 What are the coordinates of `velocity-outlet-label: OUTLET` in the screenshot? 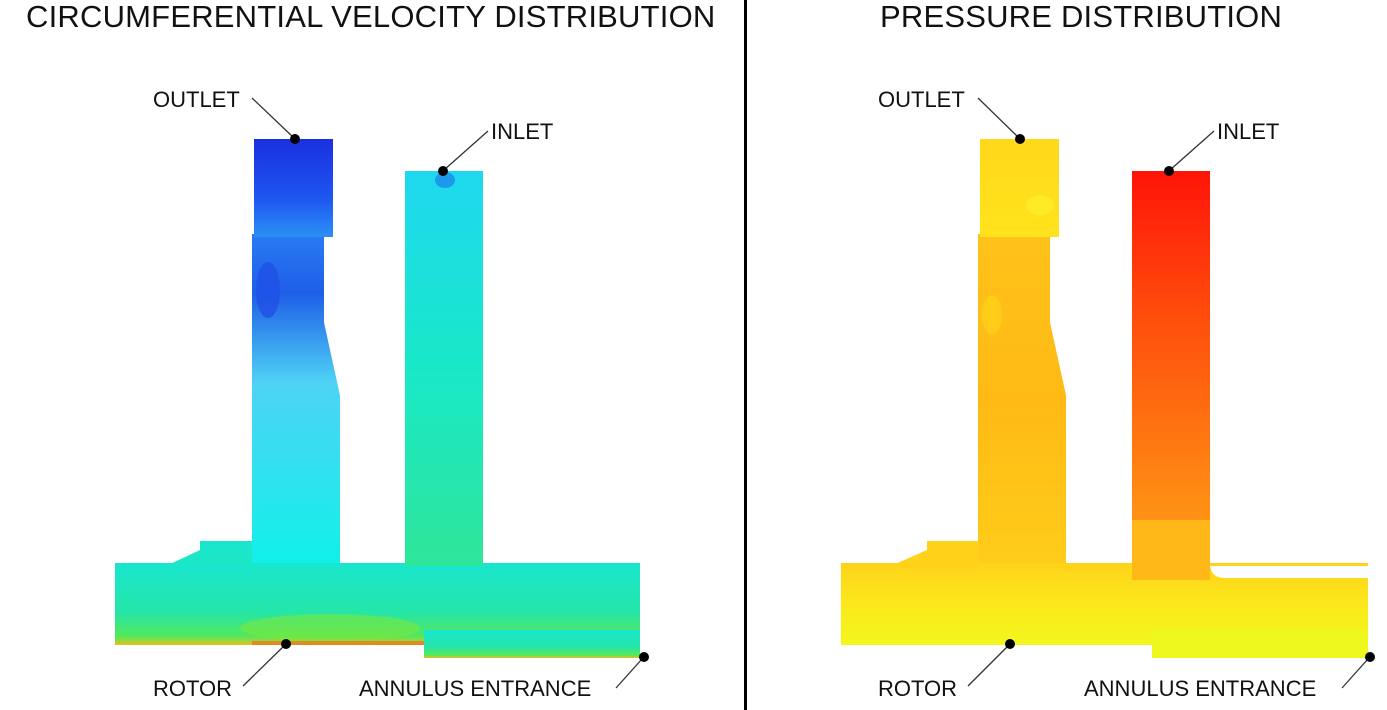 It's located at (196, 99).